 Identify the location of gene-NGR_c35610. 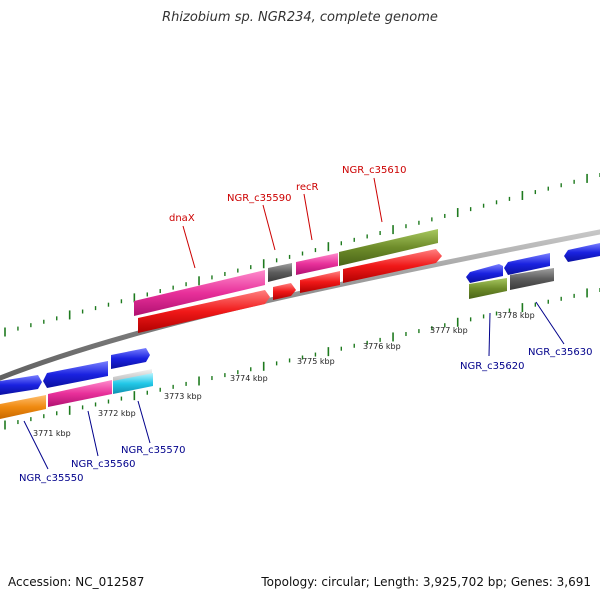
(388, 247).